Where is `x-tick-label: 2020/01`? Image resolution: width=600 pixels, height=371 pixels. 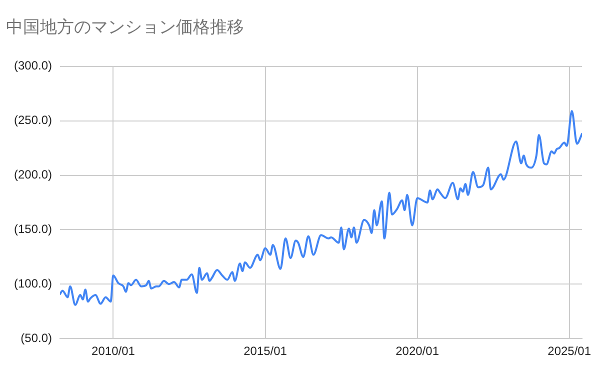
x-tick-label: 2020/01 is located at coordinates (418, 351).